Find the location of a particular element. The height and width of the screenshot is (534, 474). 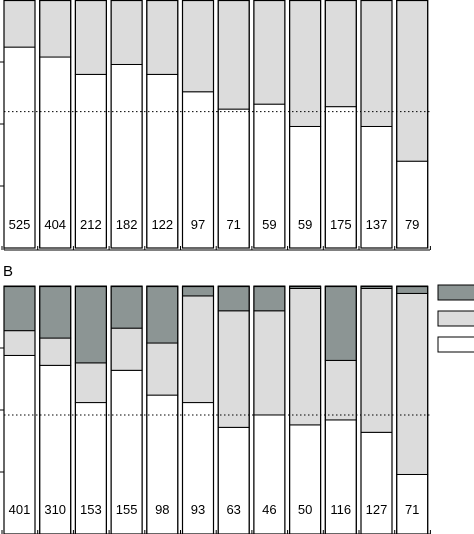

bar-count-label: 310 is located at coordinates (55, 509).